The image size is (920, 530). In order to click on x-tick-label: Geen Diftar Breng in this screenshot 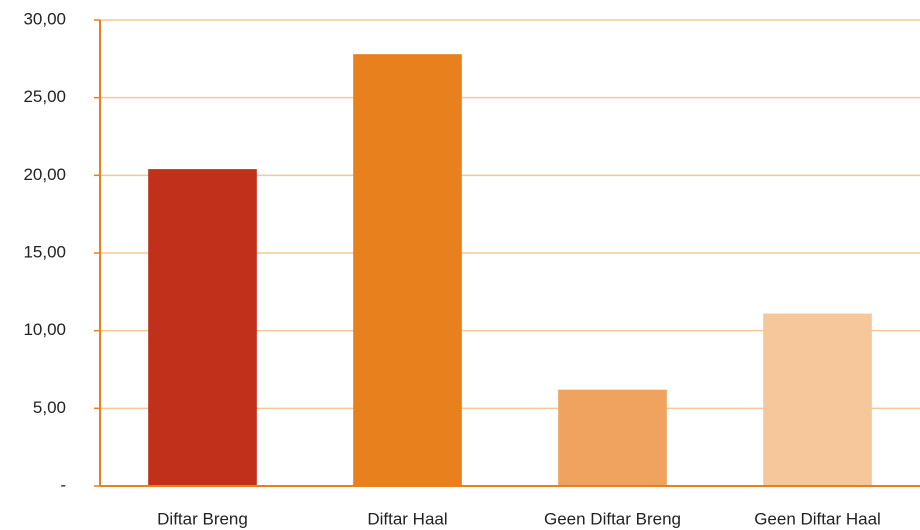, I will do `click(612, 518)`.